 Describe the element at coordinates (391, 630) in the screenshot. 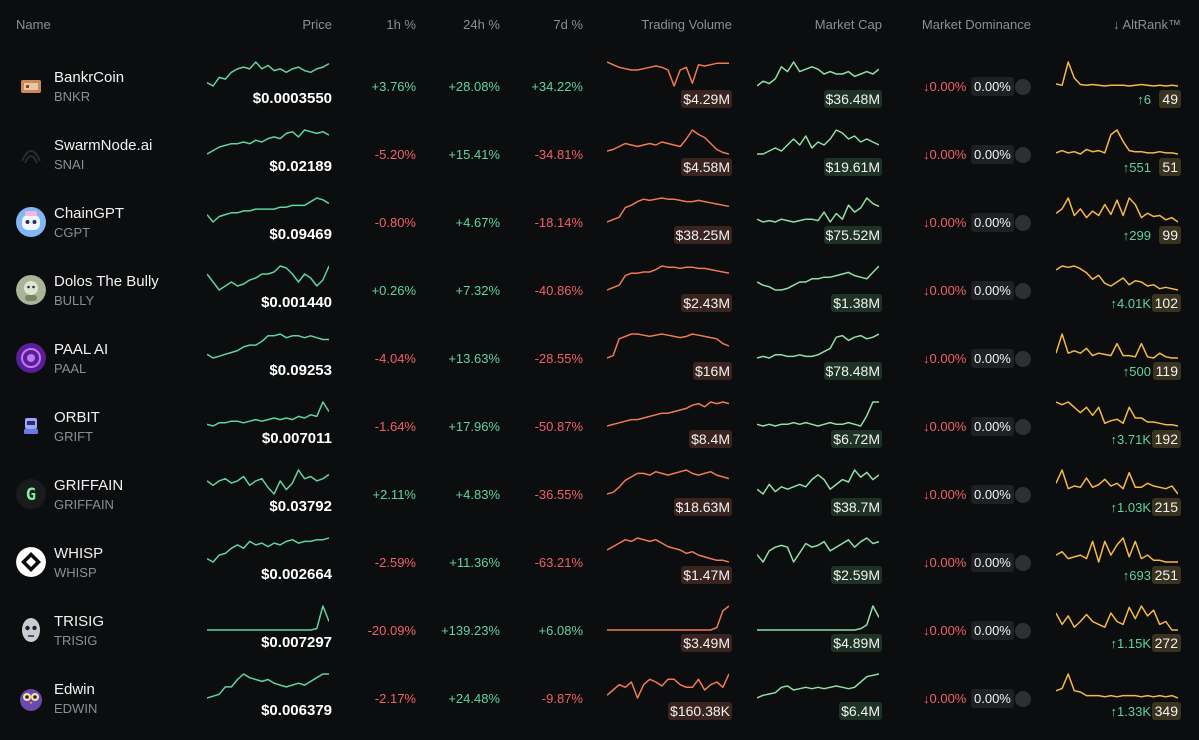

I see `change-1h: -20.09%` at that location.